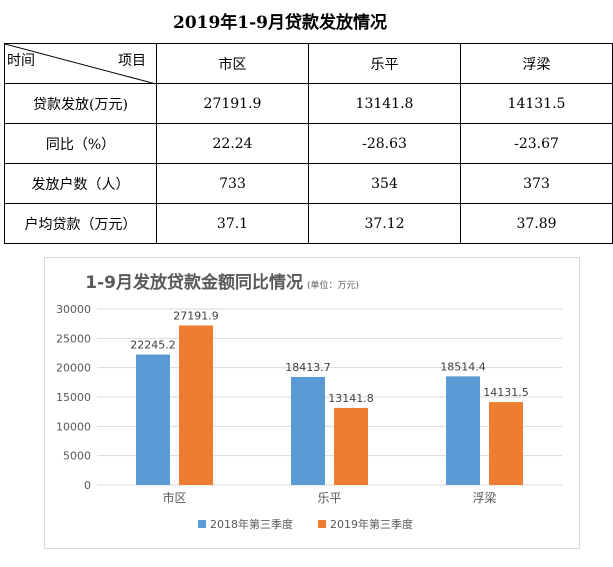 This screenshot has width=613, height=567. I want to click on row-label: 同比（%）, so click(80, 143).